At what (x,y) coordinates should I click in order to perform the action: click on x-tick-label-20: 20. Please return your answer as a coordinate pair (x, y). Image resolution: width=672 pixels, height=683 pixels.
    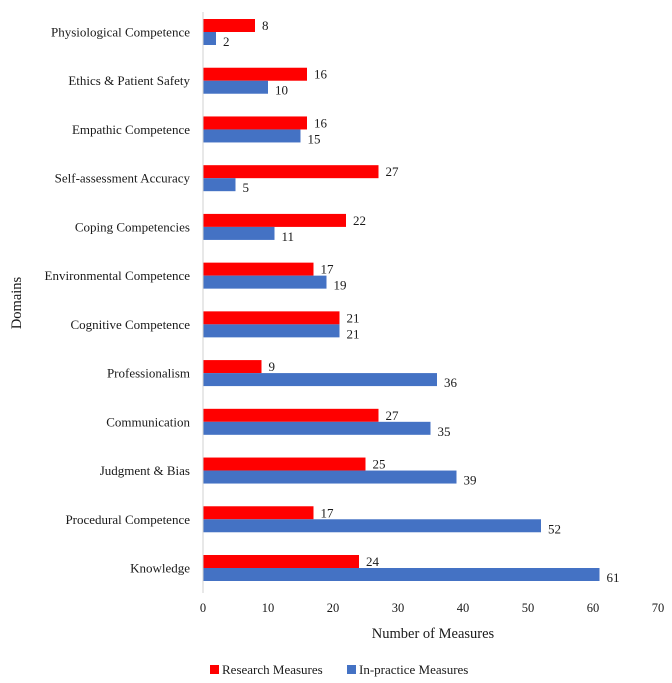
    Looking at the image, I should click on (333, 608).